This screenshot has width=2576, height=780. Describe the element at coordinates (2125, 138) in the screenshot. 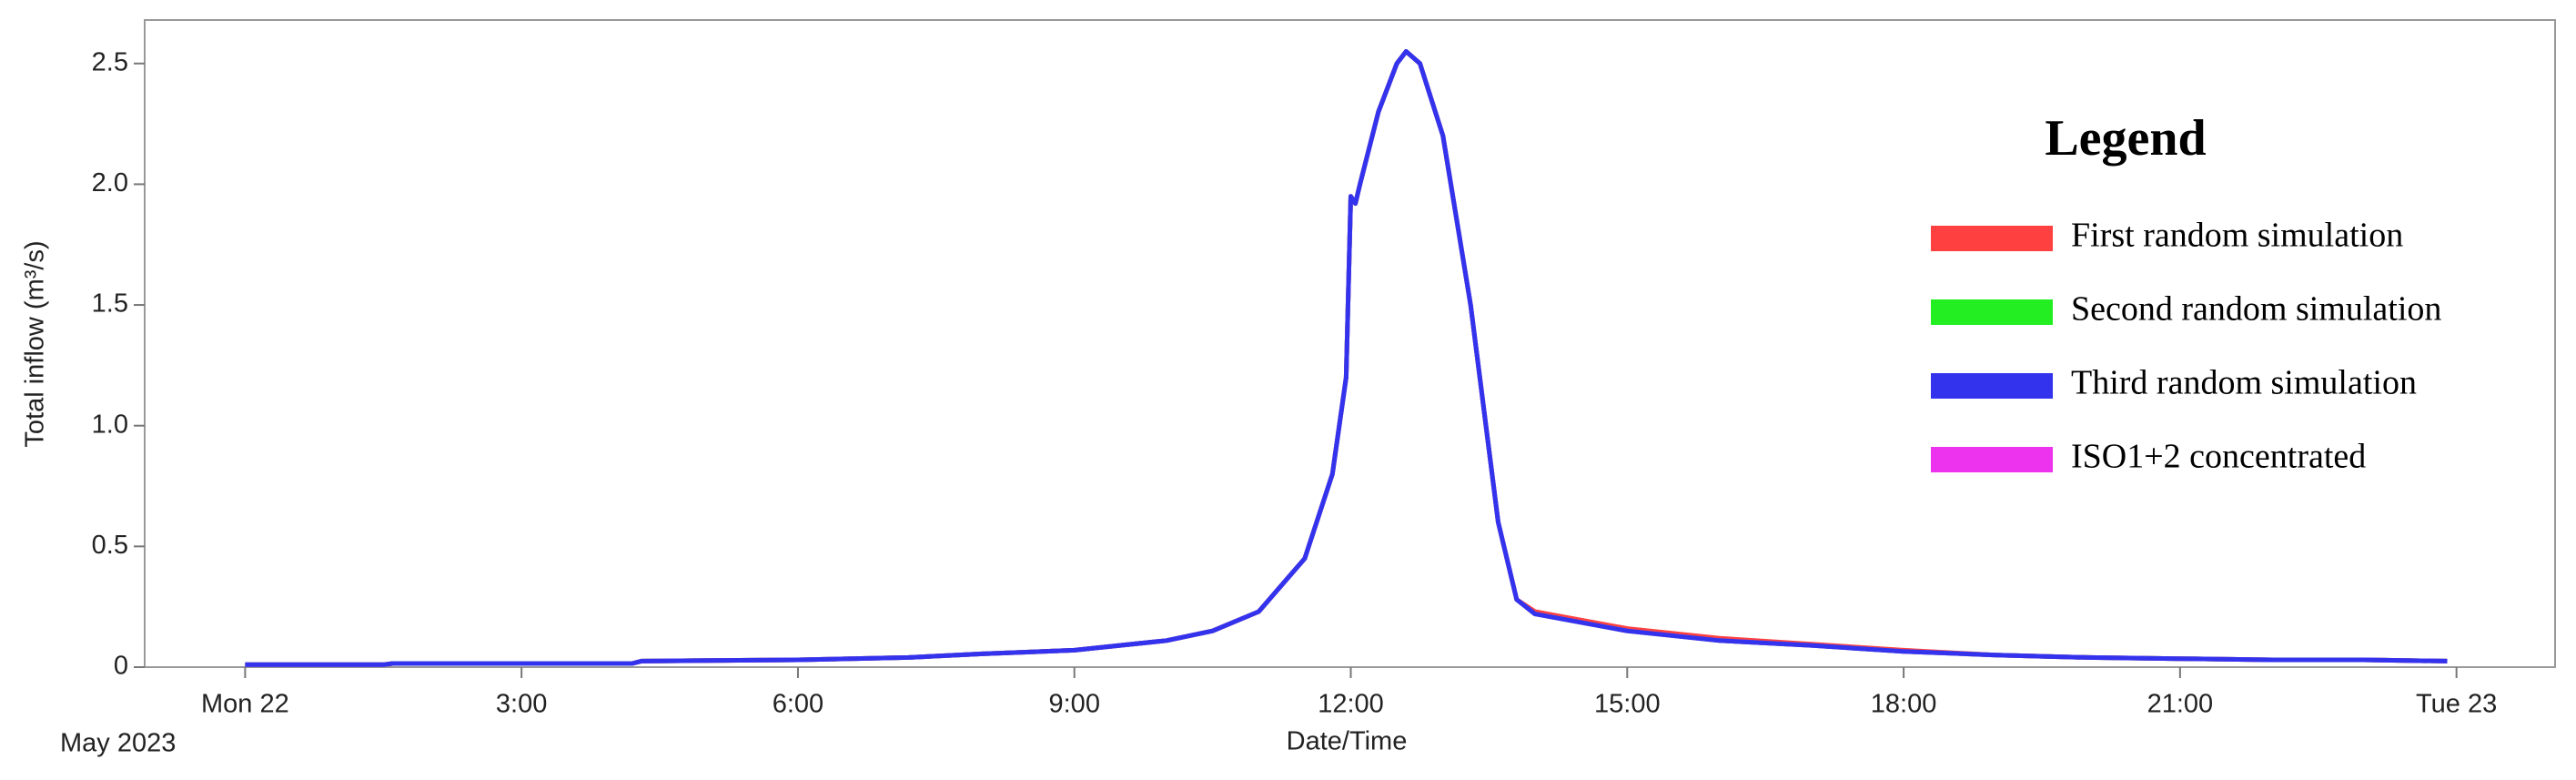

I see `legend-title: Legend` at that location.